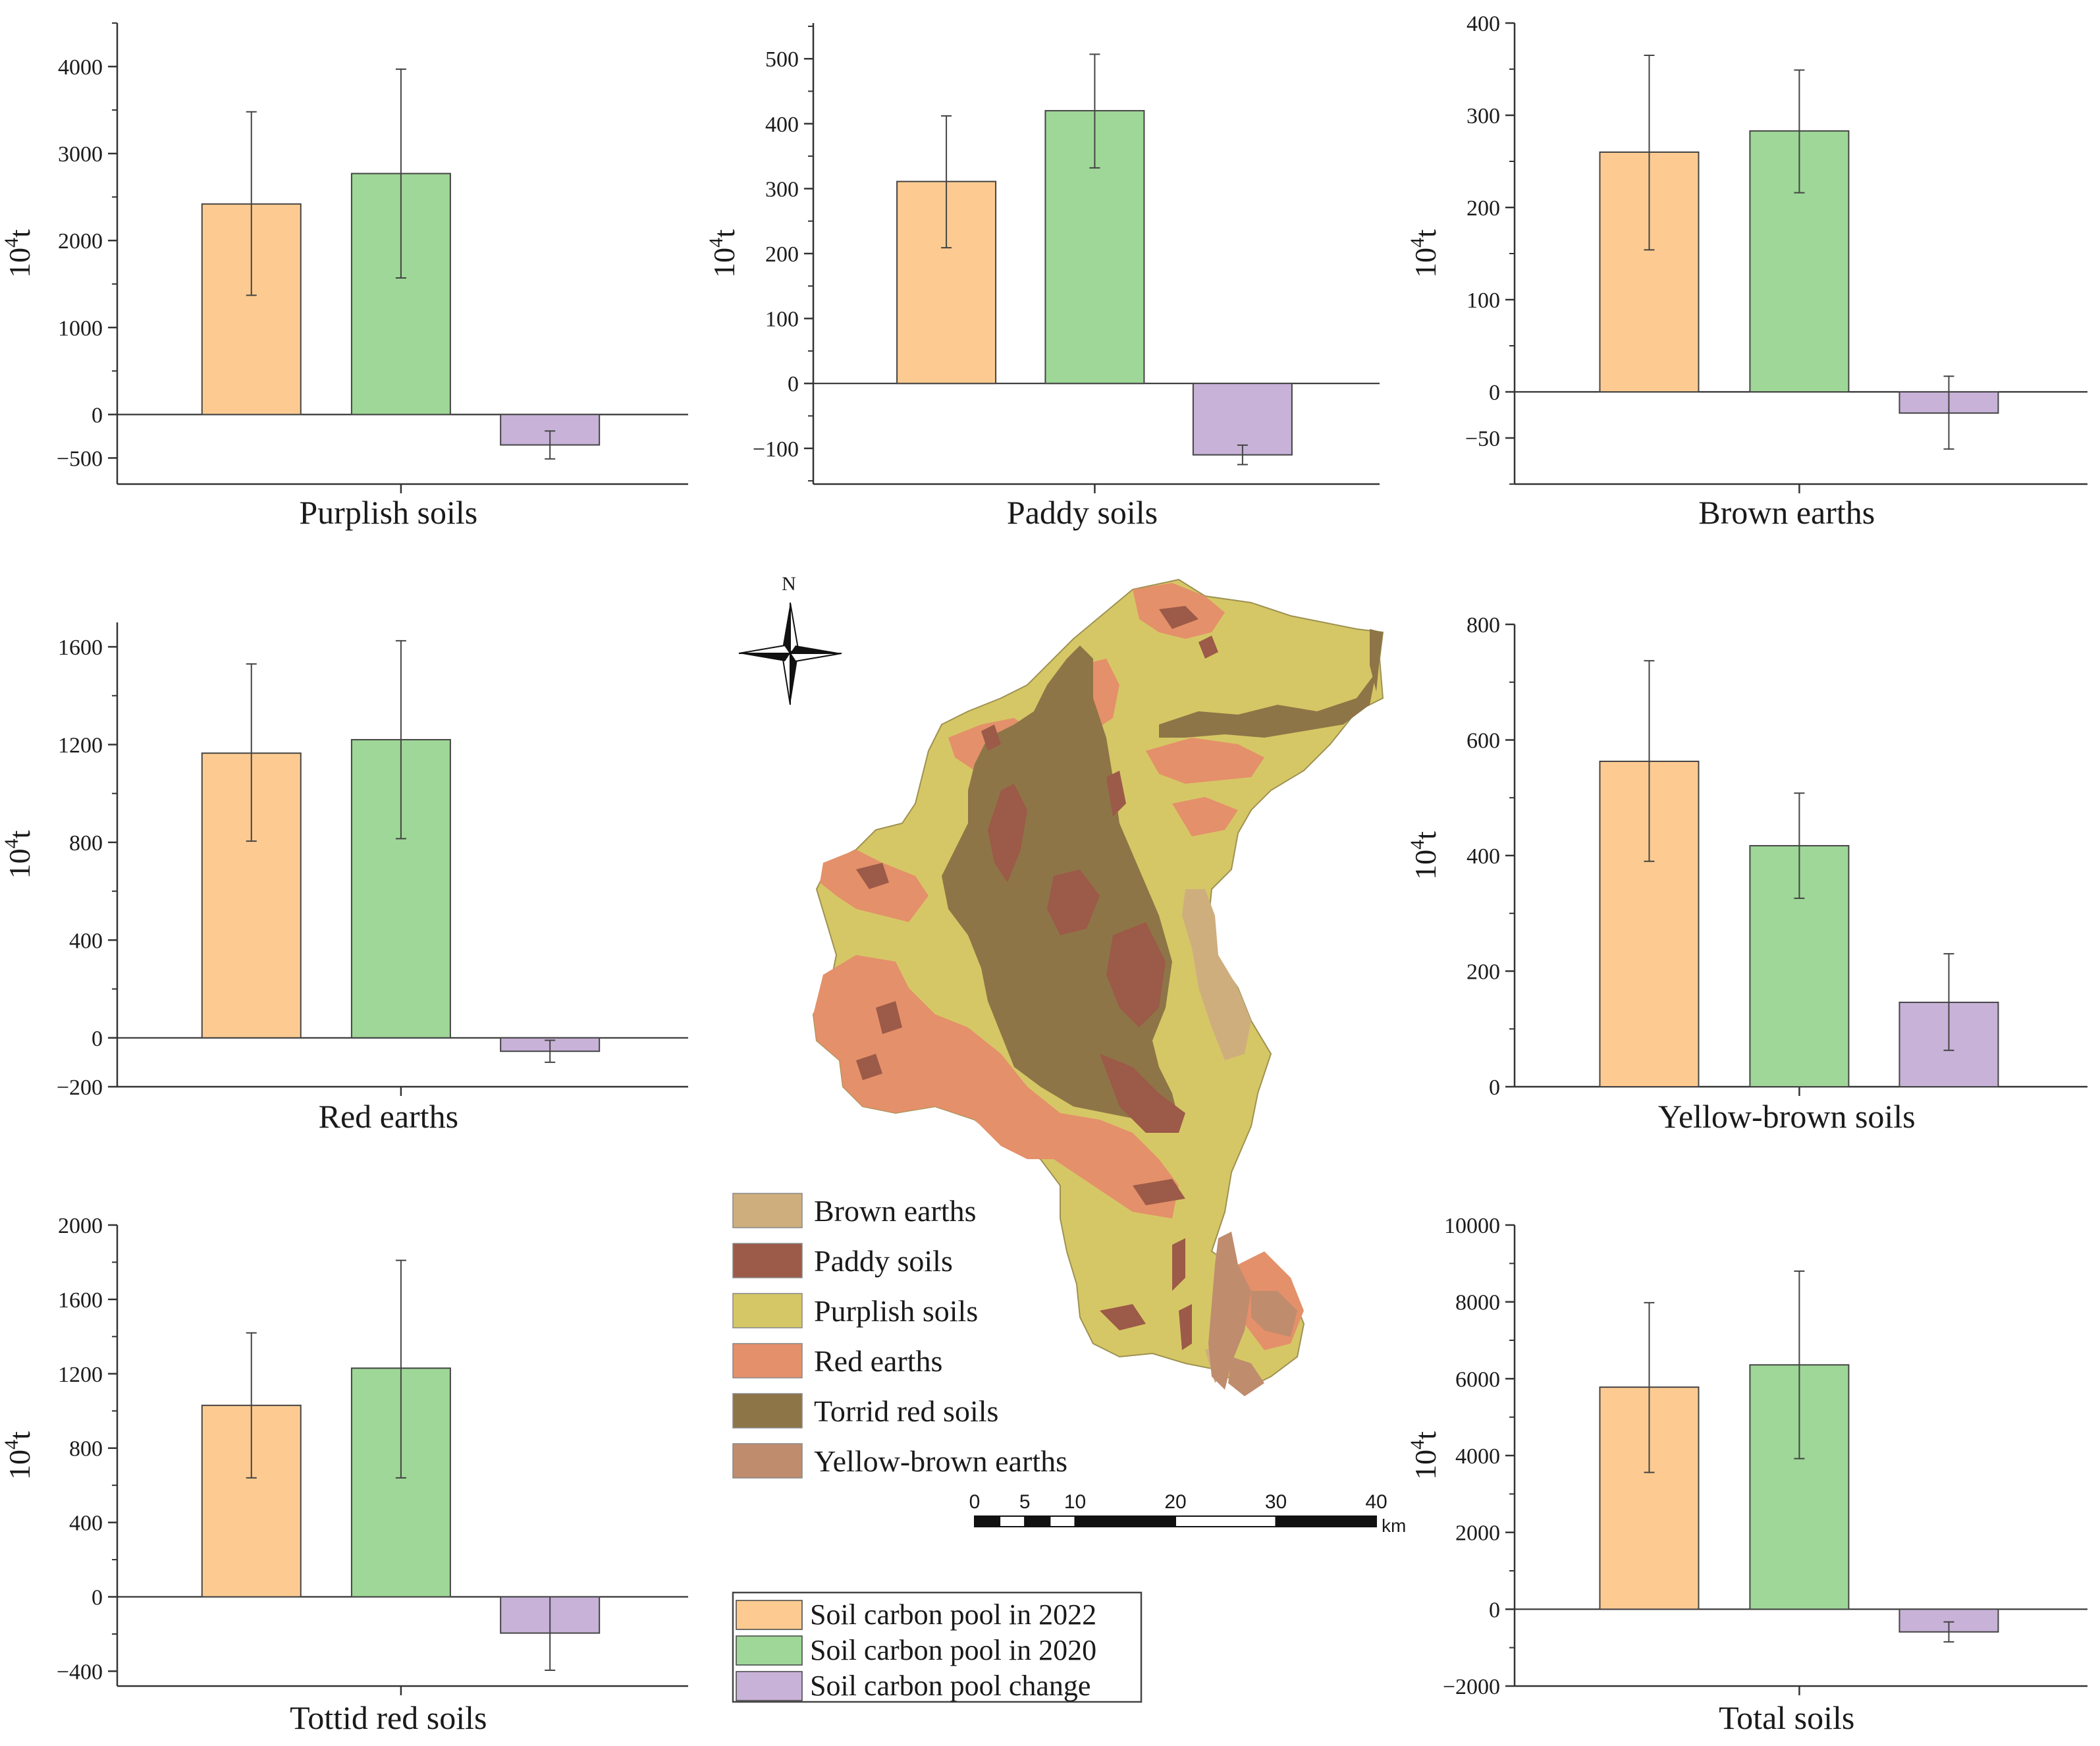 The image size is (2100, 1746). What do you see at coordinates (940, 1461) in the screenshot?
I see `map-legend-label: Yellow-brown earths` at bounding box center [940, 1461].